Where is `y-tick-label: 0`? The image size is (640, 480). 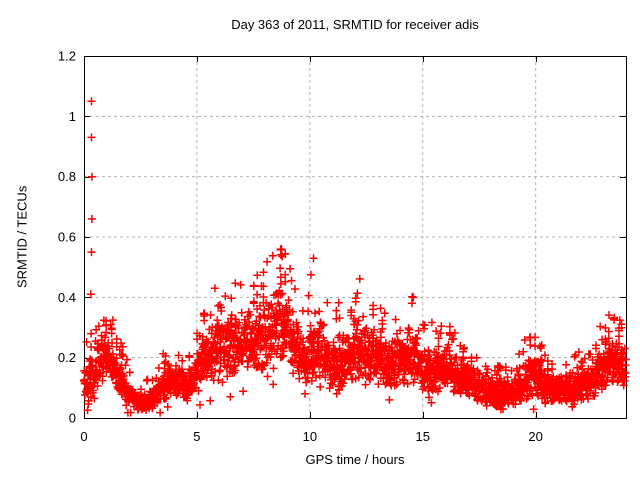
y-tick-label: 0 is located at coordinates (72, 418).